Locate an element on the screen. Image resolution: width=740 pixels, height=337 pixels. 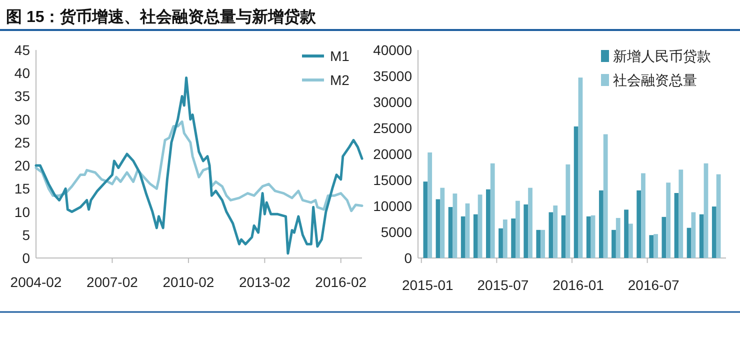
y-tick-label: 30000 is located at coordinates (392, 102).